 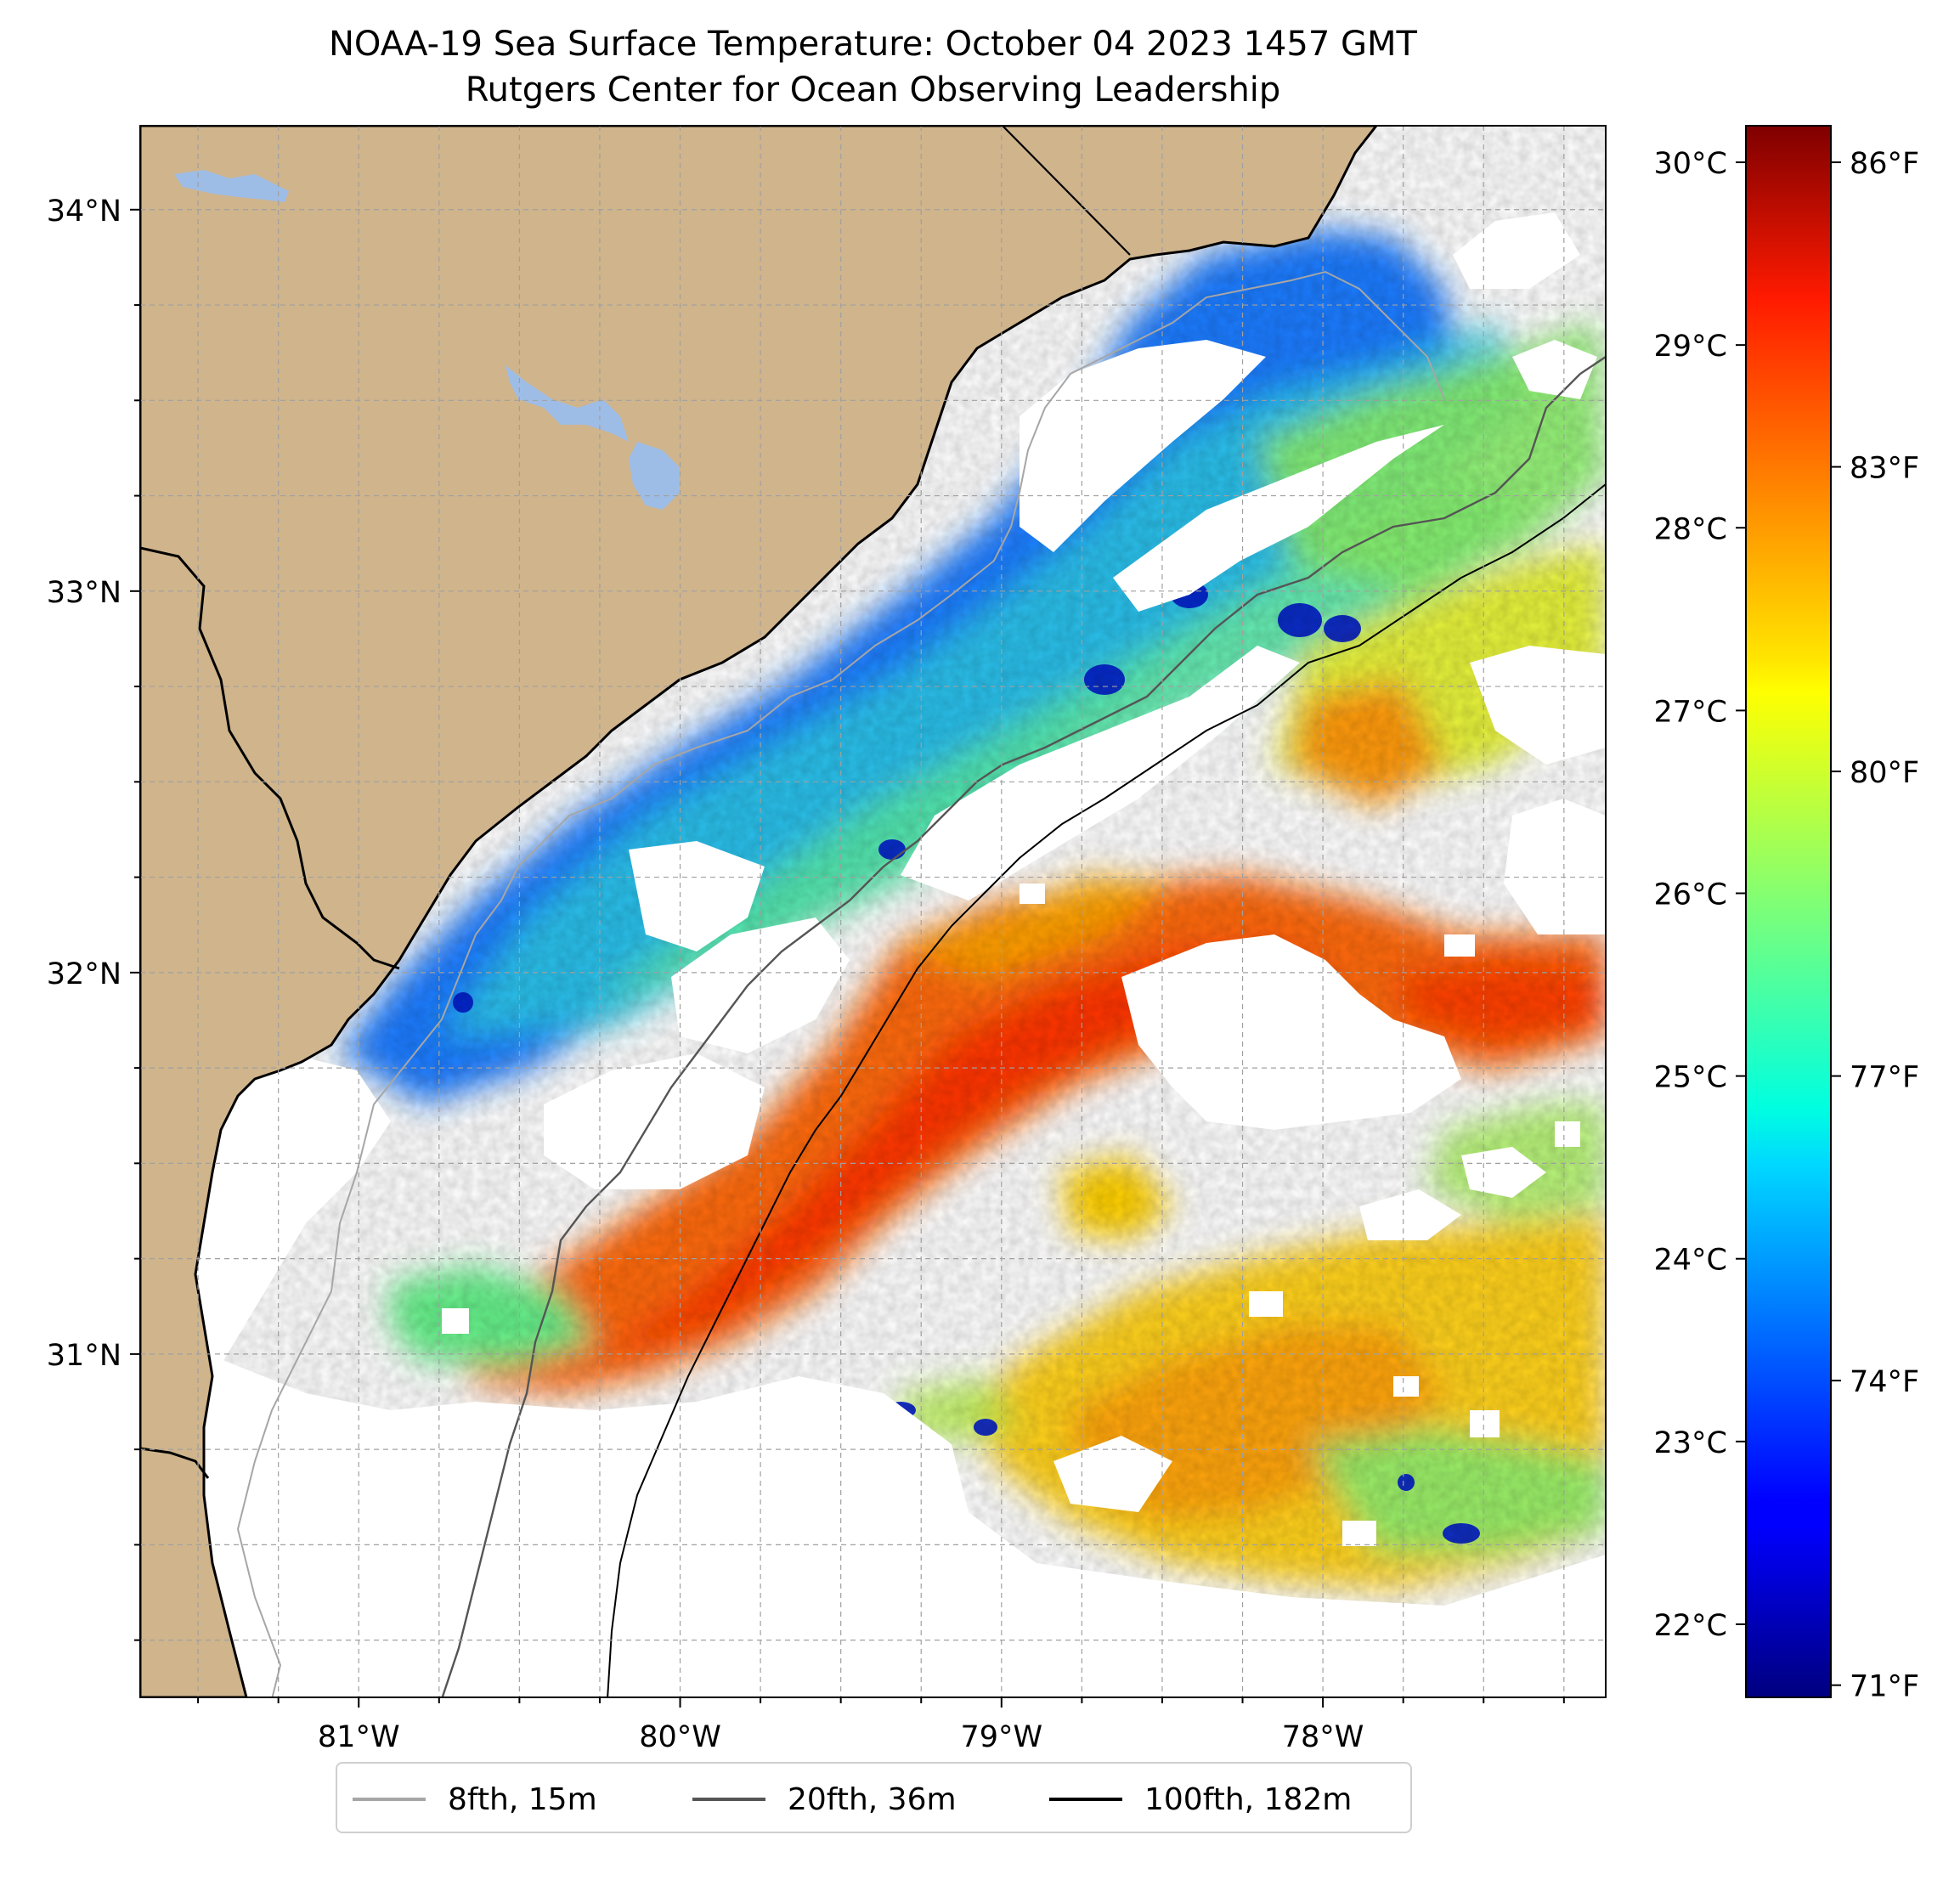 I want to click on celsius-tick-label: 23°C, so click(x=1691, y=1443).